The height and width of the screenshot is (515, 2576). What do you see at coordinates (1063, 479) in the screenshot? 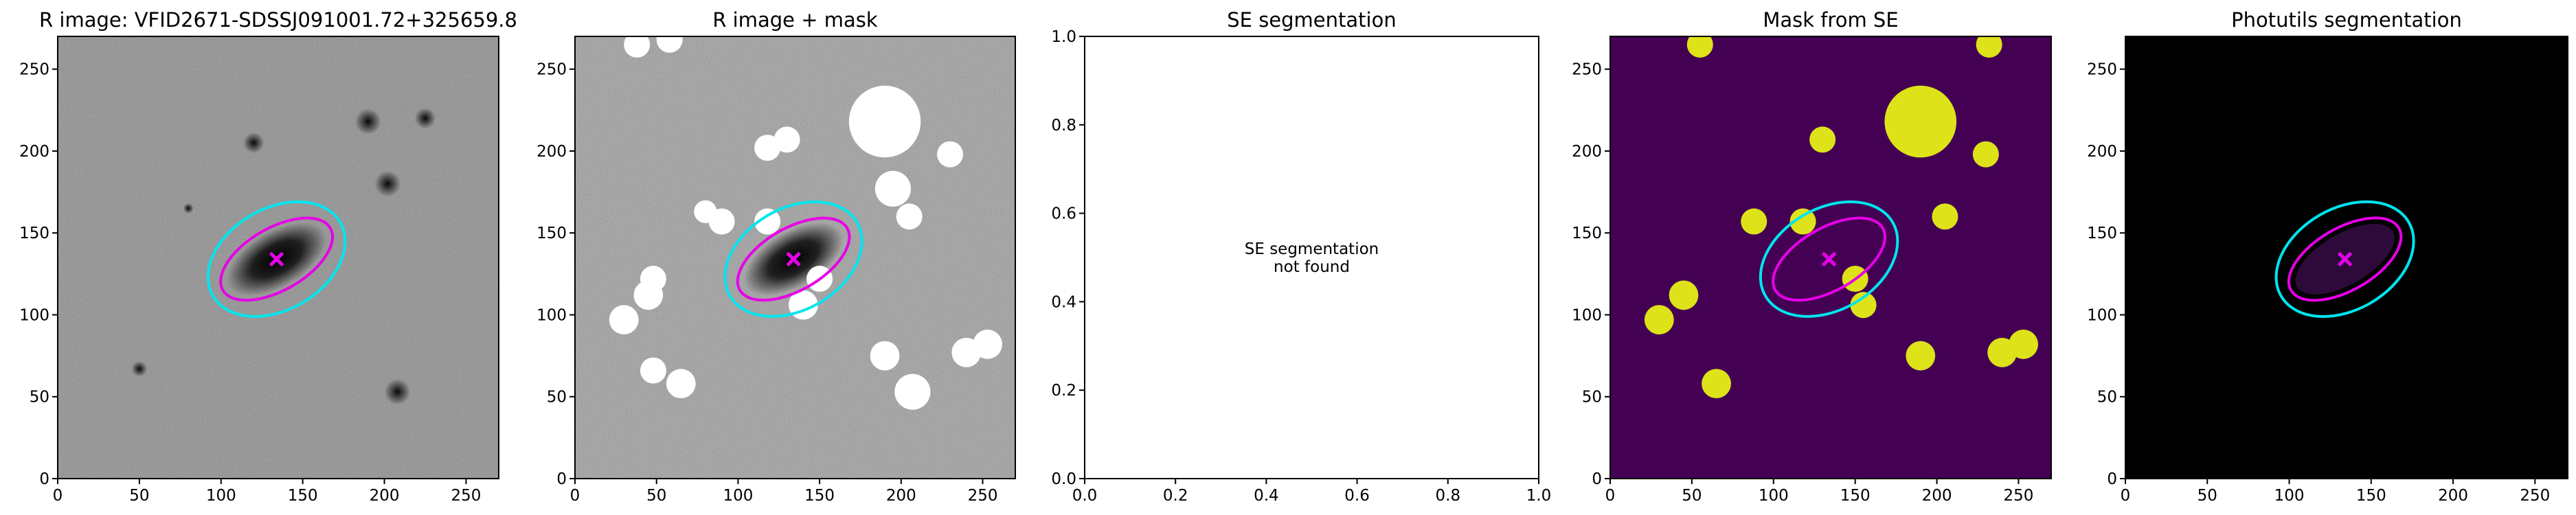
I see `y-tick-label: 0.0` at bounding box center [1063, 479].